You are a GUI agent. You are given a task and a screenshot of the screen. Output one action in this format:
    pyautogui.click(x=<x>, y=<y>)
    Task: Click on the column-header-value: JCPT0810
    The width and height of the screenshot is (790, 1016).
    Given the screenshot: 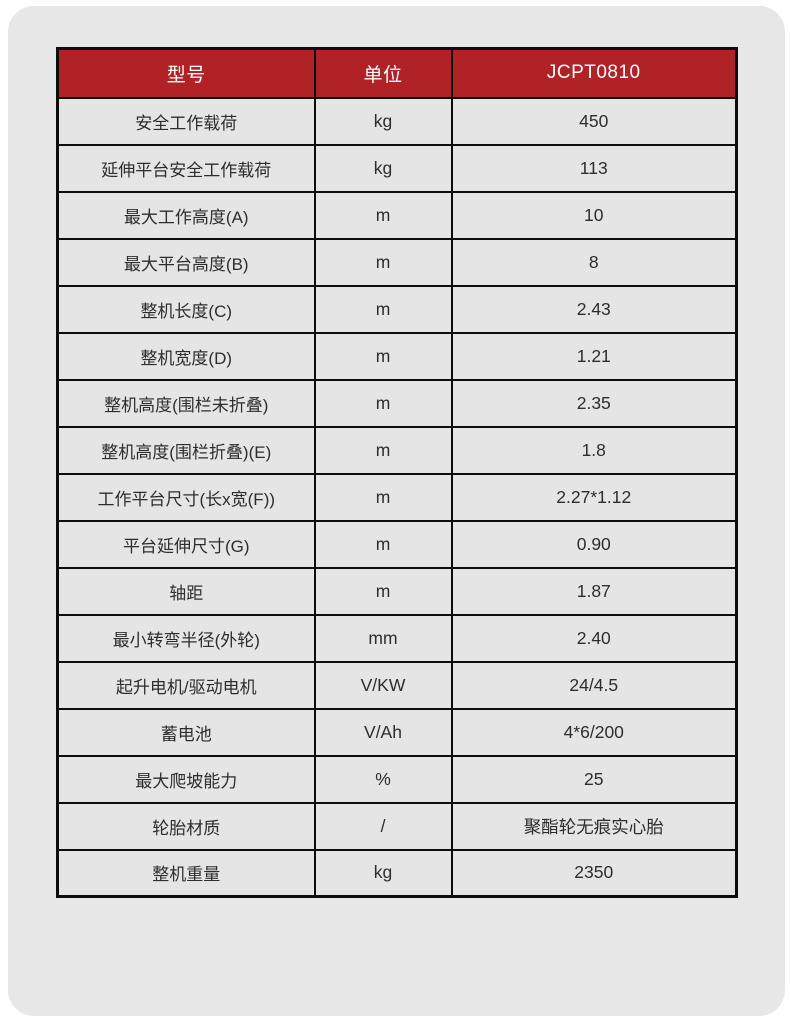 What is the action you would take?
    pyautogui.click(x=594, y=73)
    